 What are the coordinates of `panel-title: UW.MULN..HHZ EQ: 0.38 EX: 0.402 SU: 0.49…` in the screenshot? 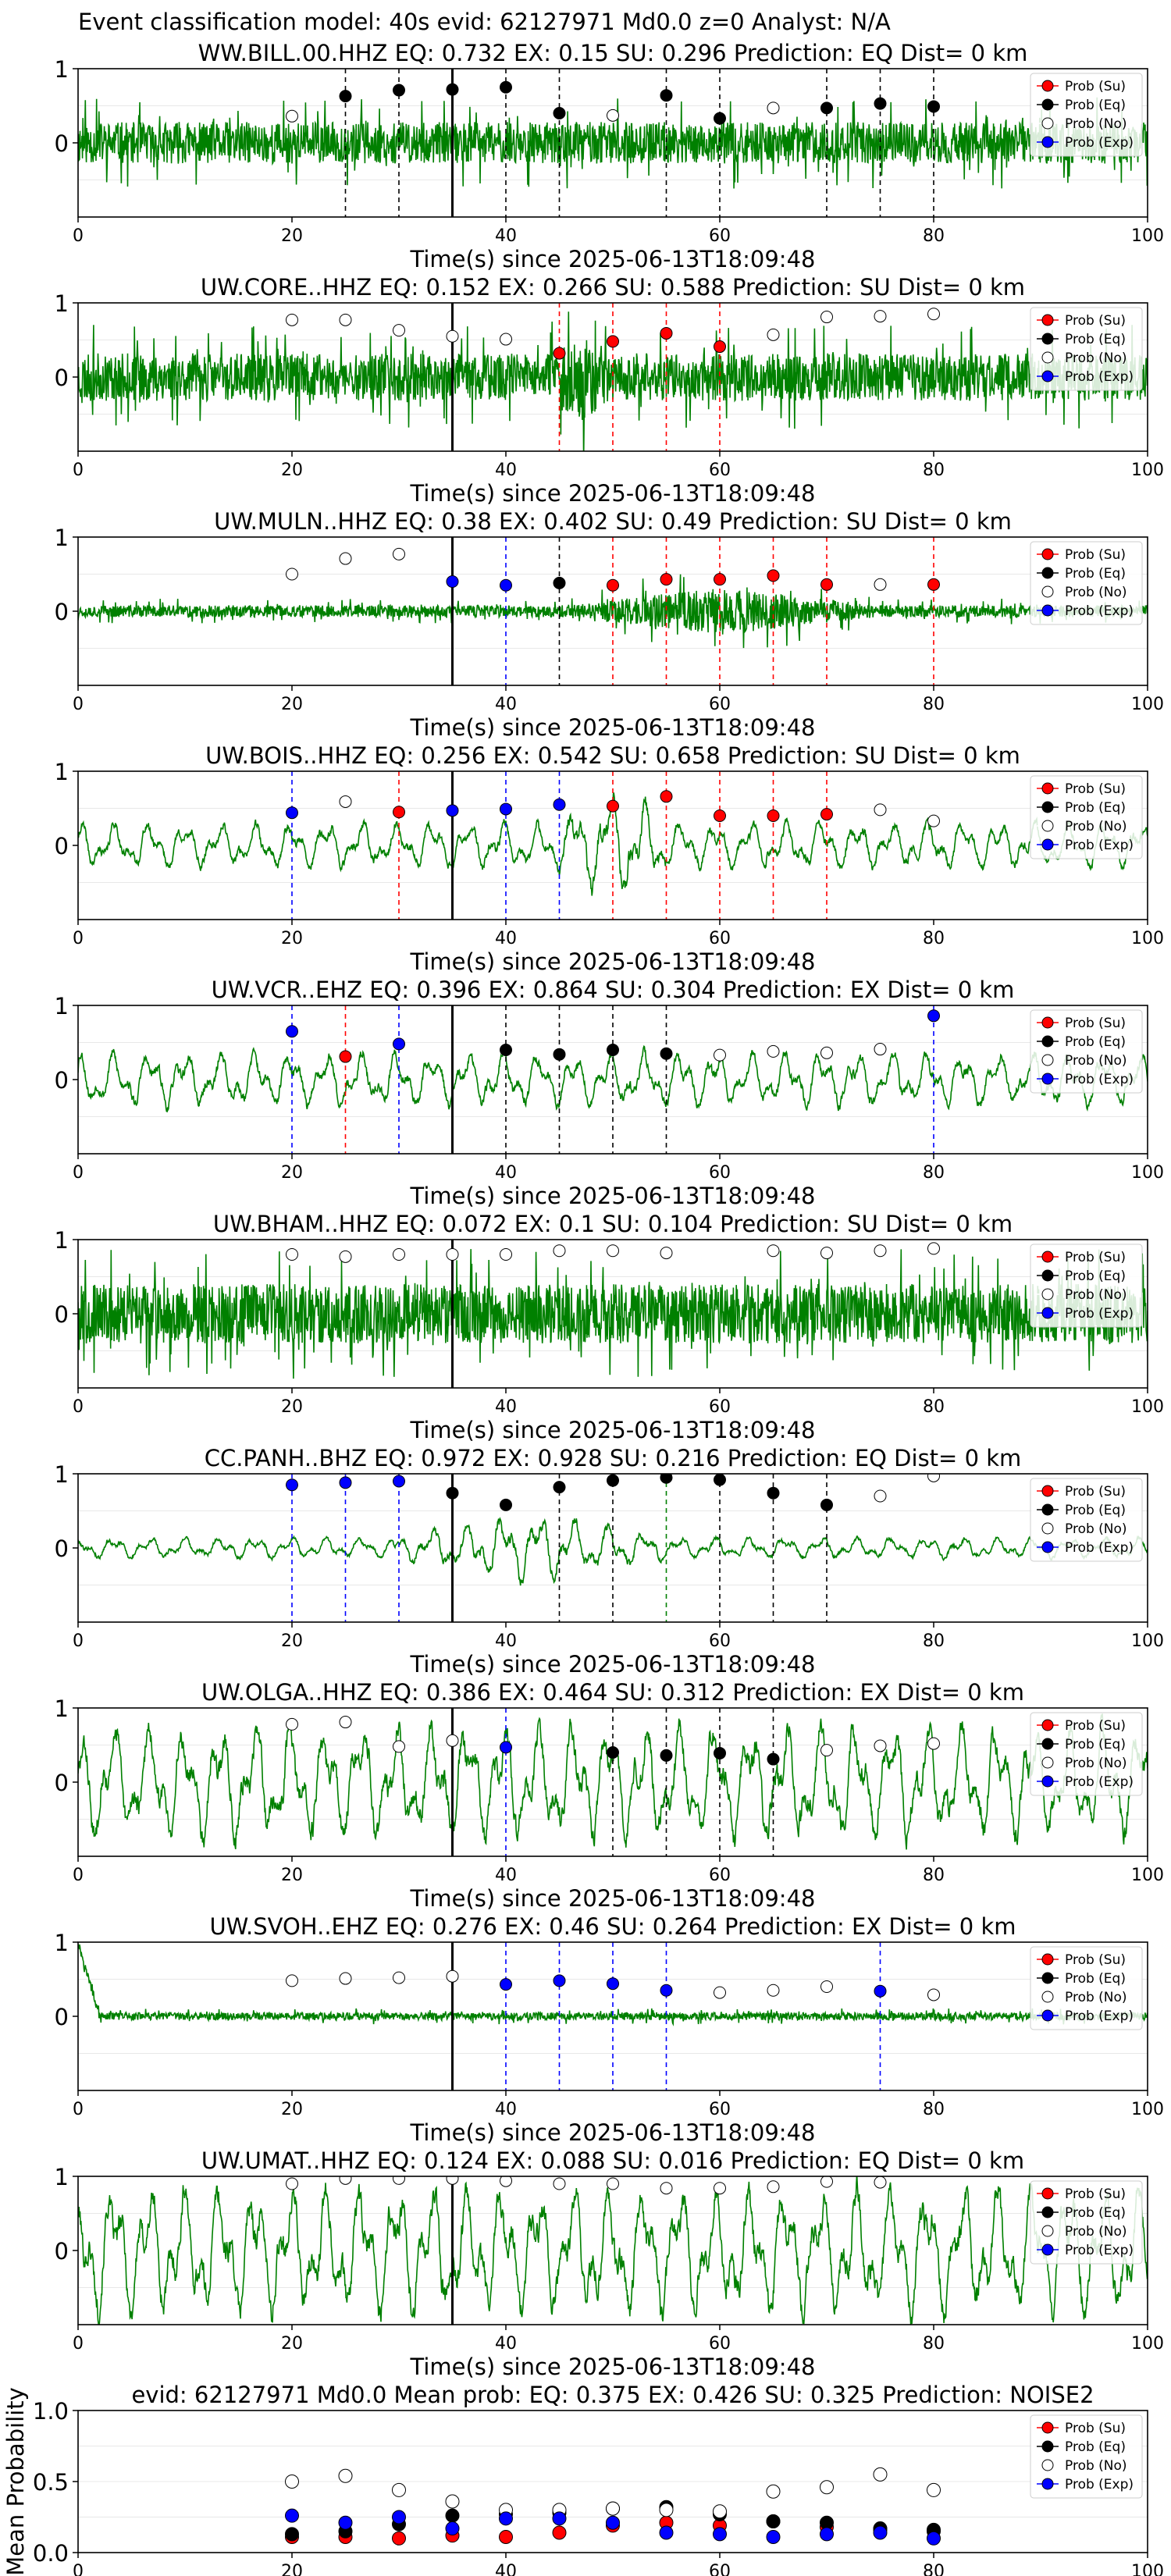 It's located at (613, 521).